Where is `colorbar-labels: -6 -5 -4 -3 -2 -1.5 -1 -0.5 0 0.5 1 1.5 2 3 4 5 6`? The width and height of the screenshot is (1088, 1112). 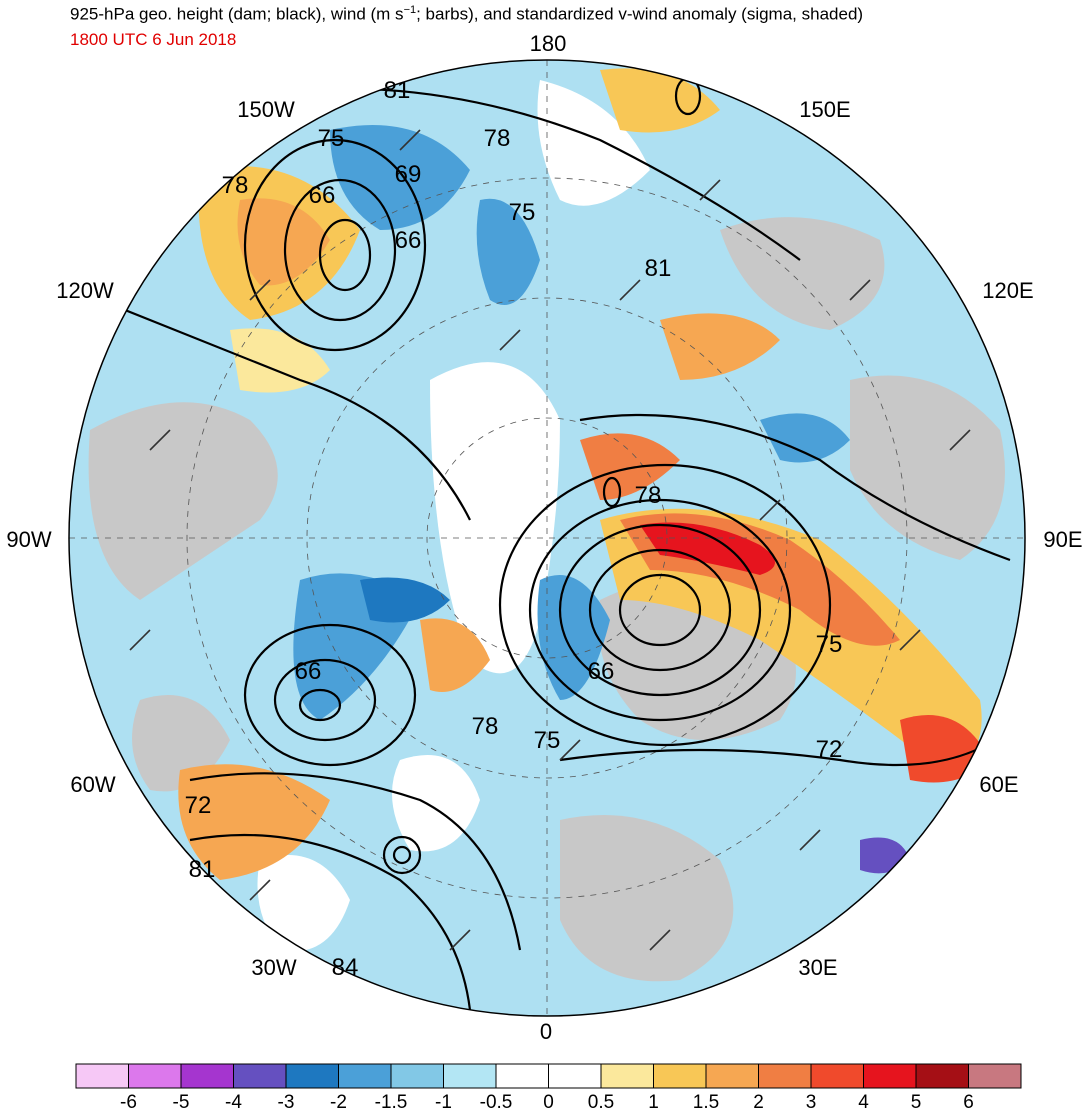 colorbar-labels: -6 -5 -4 -3 -2 -1.5 -1 -0.5 0 0.5 1 1.5 2 3 4 5 6 is located at coordinates (547, 1102).